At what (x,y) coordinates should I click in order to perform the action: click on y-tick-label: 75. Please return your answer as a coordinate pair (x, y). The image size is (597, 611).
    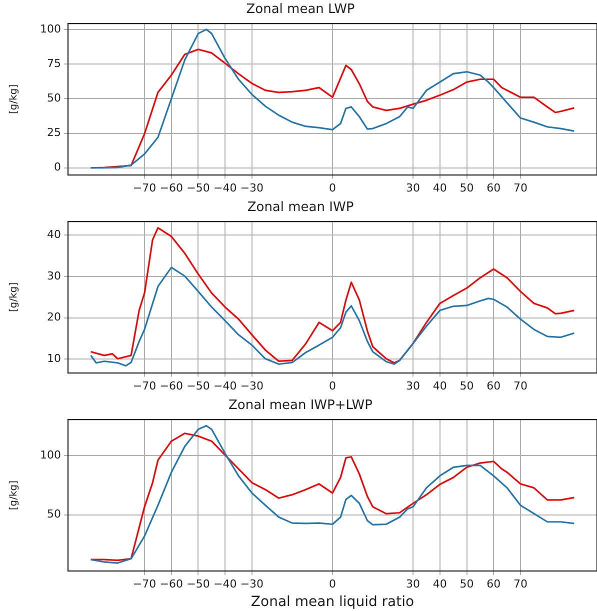
    Looking at the image, I should click on (54, 63).